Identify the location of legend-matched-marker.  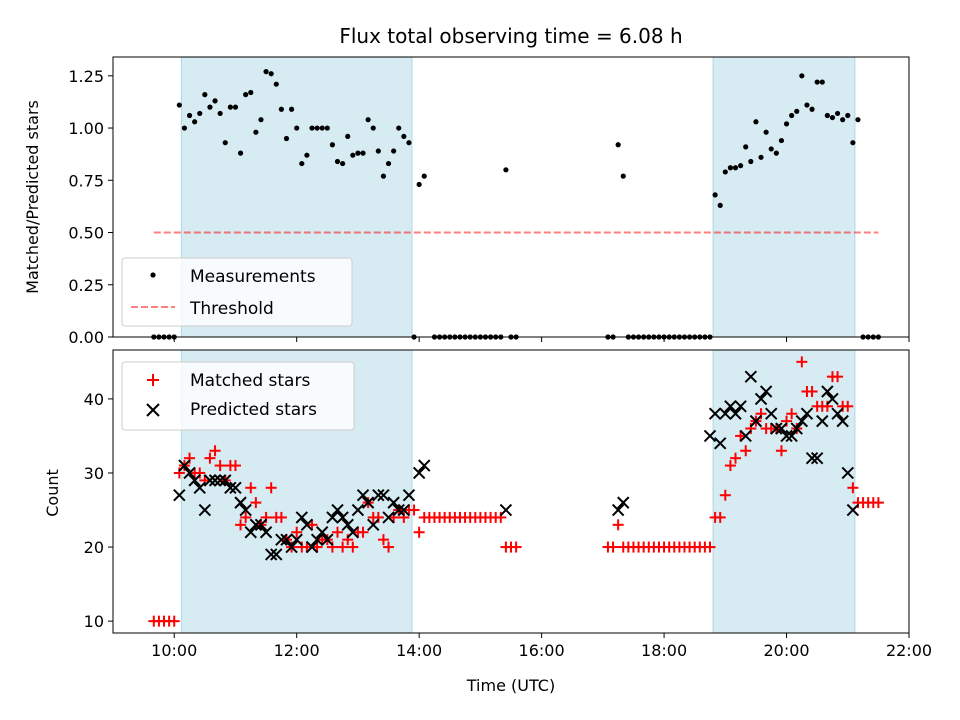
(153, 380).